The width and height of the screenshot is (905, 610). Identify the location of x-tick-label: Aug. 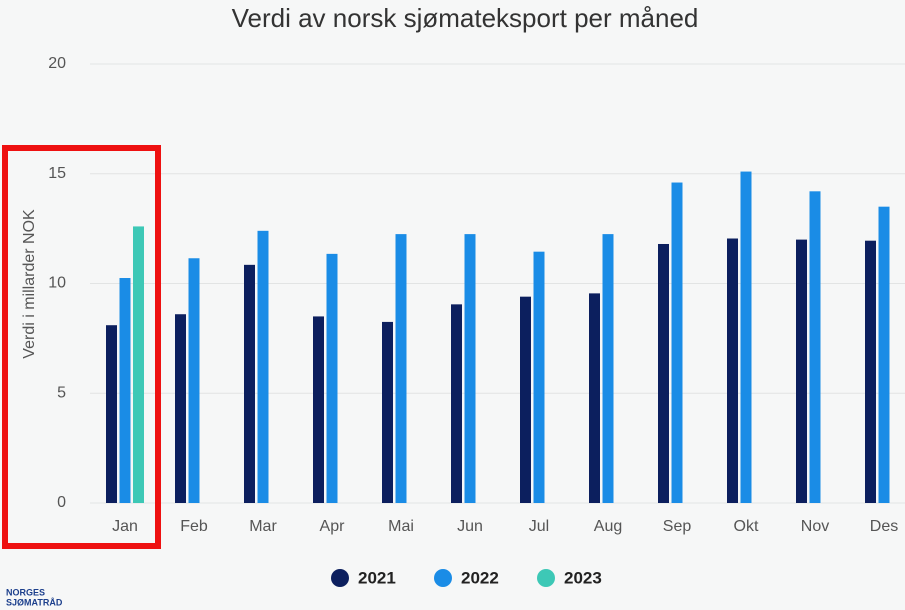
(608, 526).